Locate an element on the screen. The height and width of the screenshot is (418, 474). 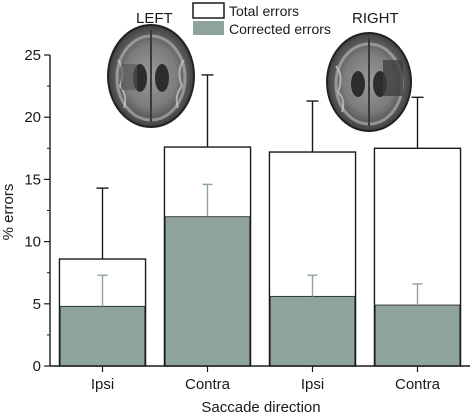
legend-label-corrected: Corrected errors is located at coordinates (280, 29).